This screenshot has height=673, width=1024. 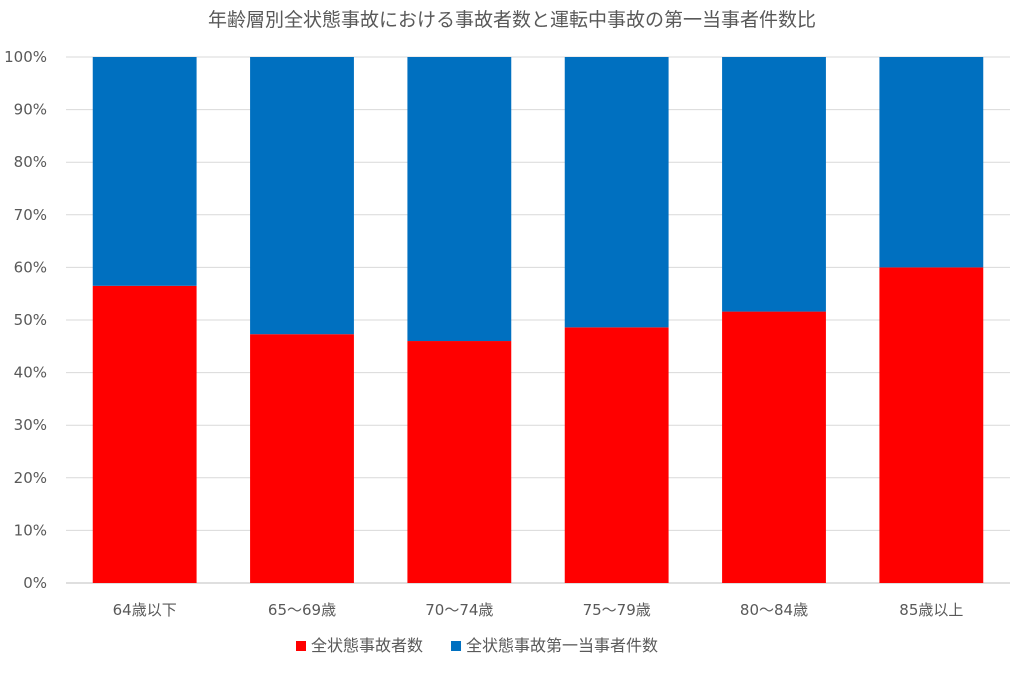 I want to click on y-tick-label: 20%, so click(x=30, y=478).